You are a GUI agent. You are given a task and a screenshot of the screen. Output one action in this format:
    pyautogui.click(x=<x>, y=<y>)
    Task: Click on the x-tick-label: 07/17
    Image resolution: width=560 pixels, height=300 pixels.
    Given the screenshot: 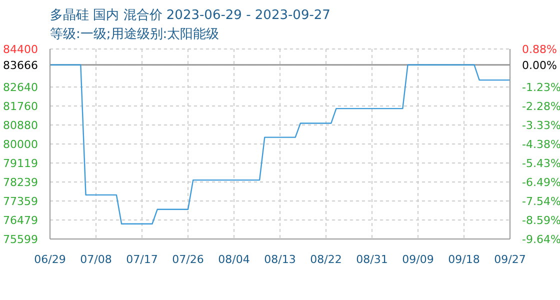 What is the action you would take?
    pyautogui.click(x=142, y=259)
    